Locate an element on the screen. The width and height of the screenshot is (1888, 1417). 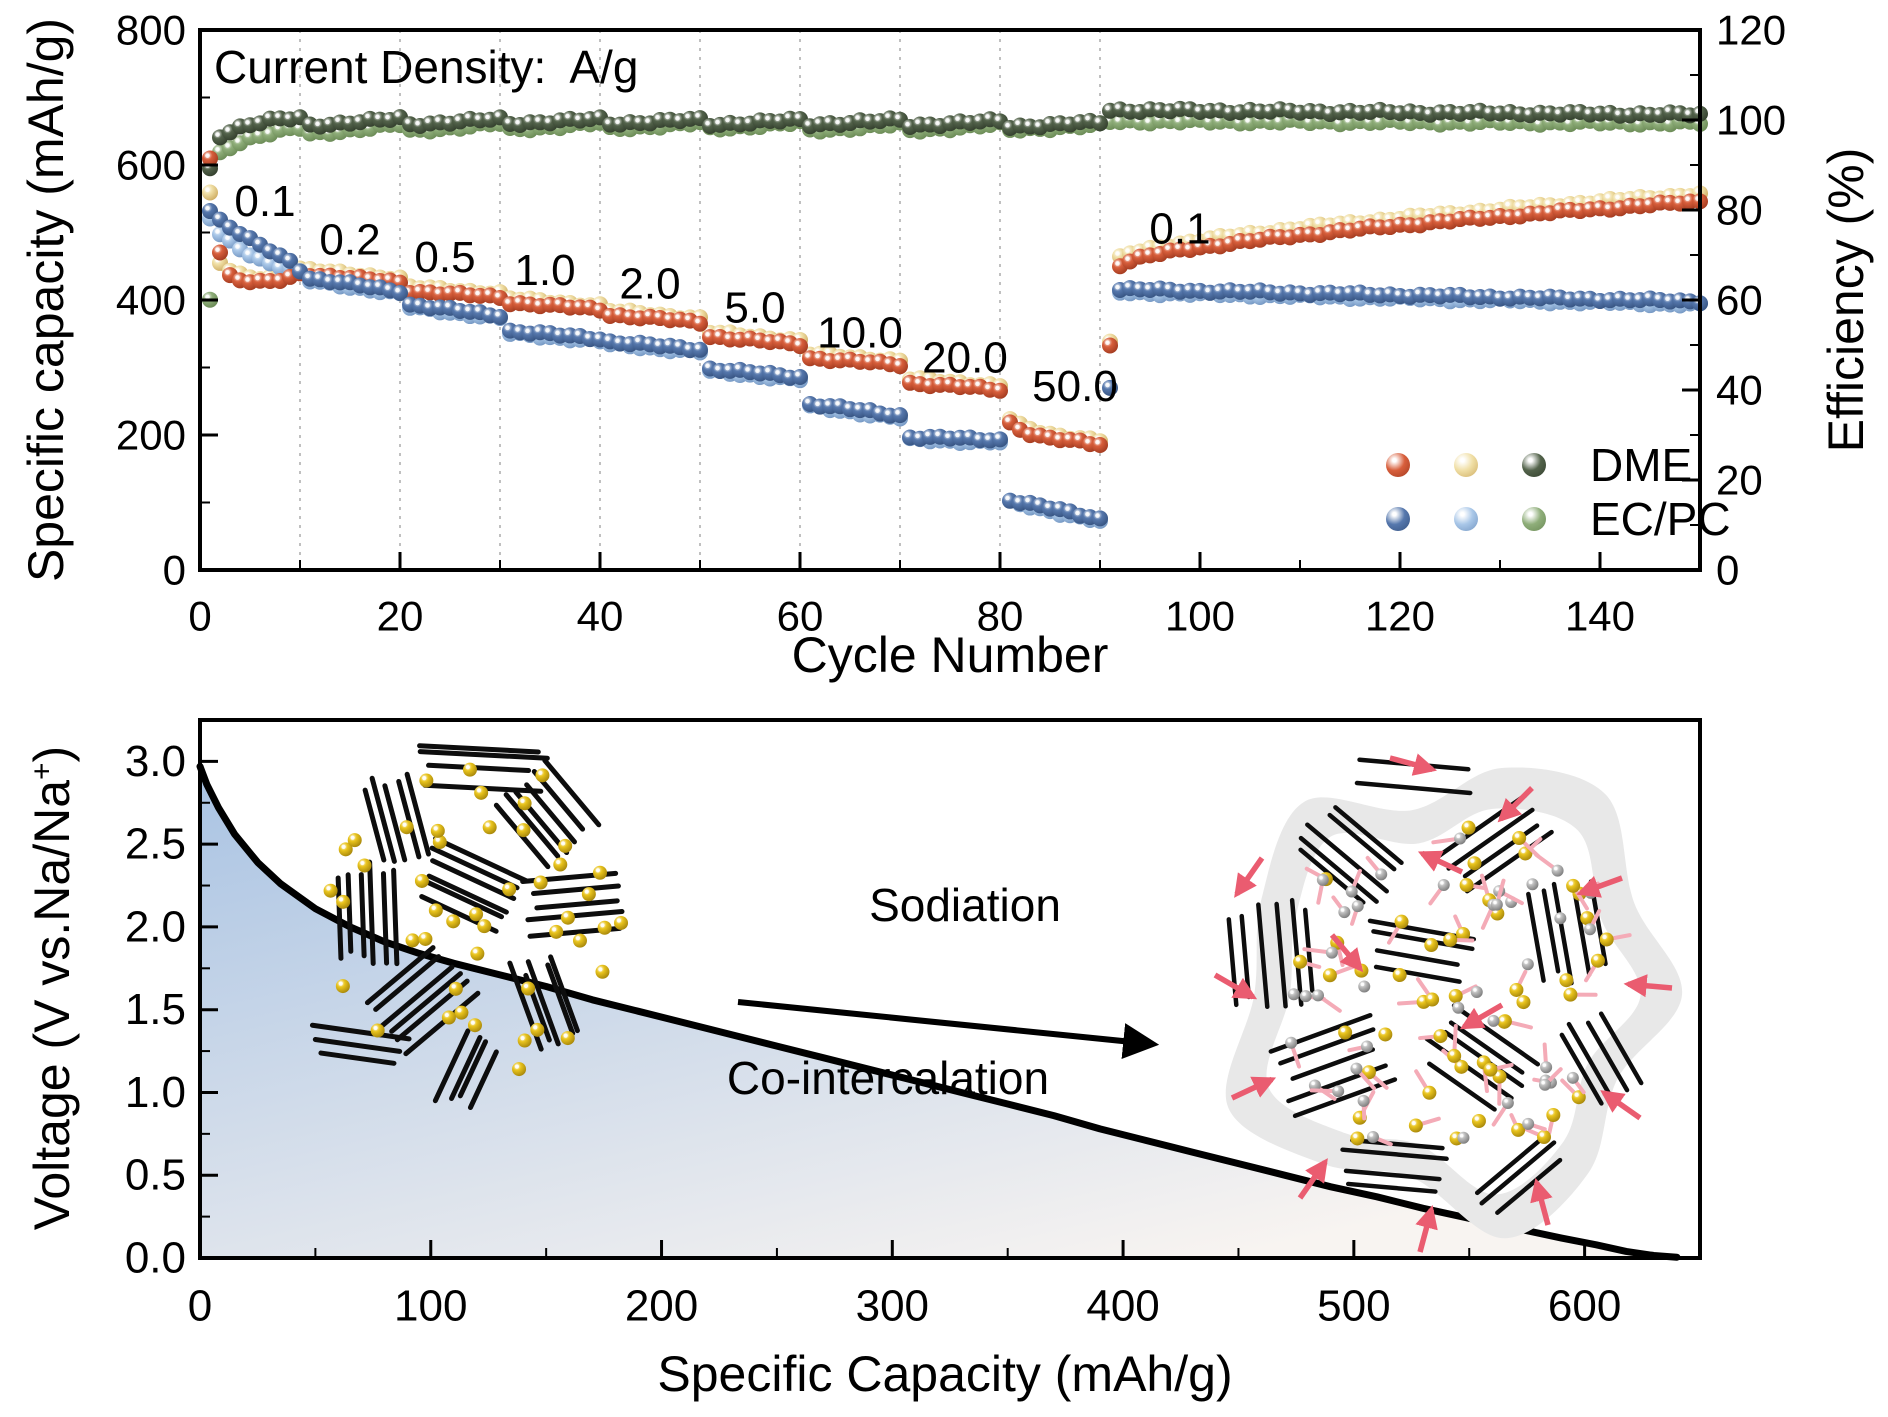
tick-label: 0.0 is located at coordinates (155, 1258).